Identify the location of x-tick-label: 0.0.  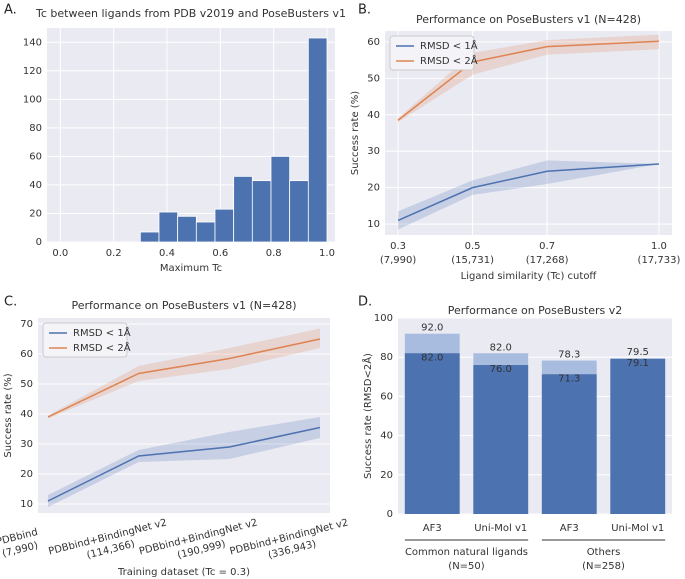
(60, 253).